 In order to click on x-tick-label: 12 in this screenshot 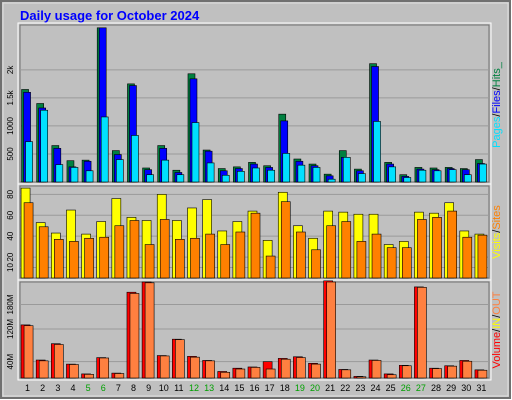, I will do `click(194, 388)`.